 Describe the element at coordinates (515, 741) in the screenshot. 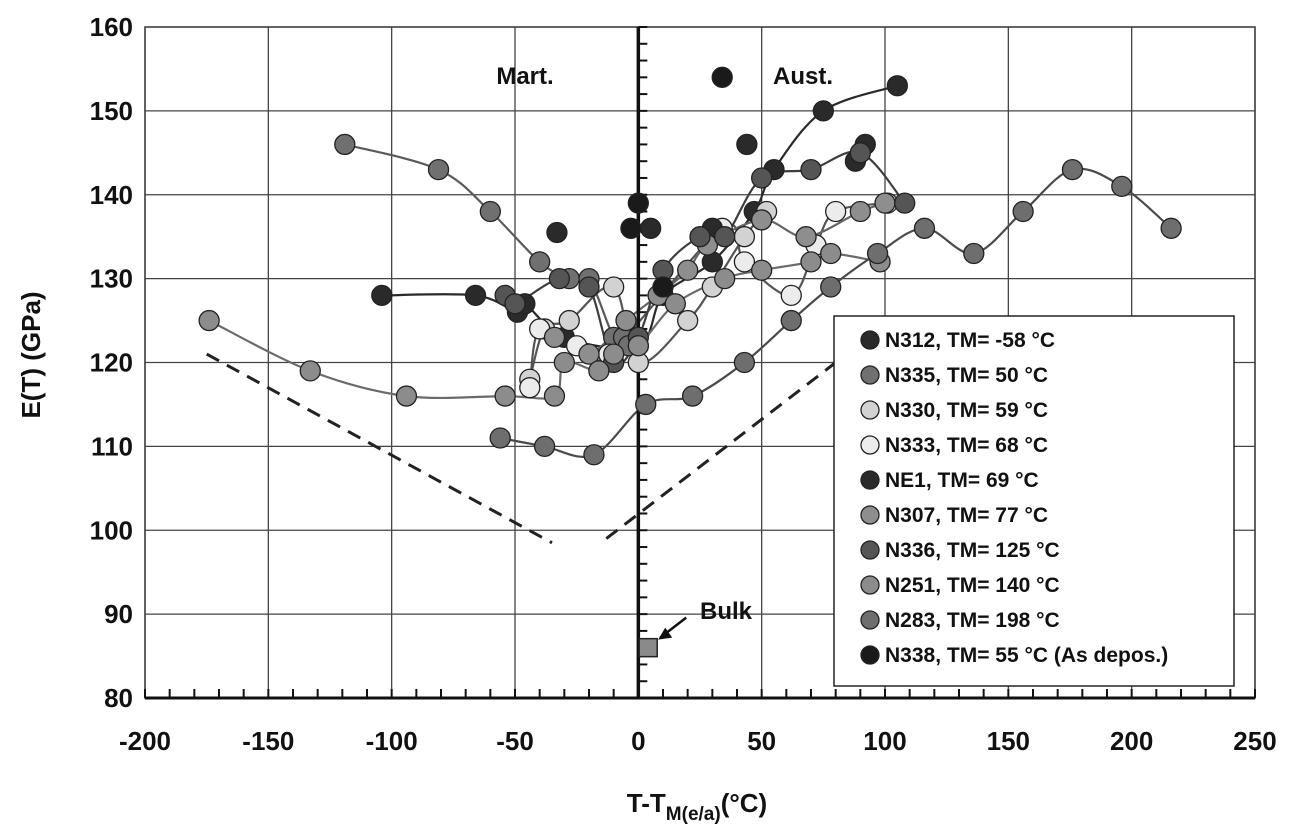

I see `x-tick-label: -50` at that location.